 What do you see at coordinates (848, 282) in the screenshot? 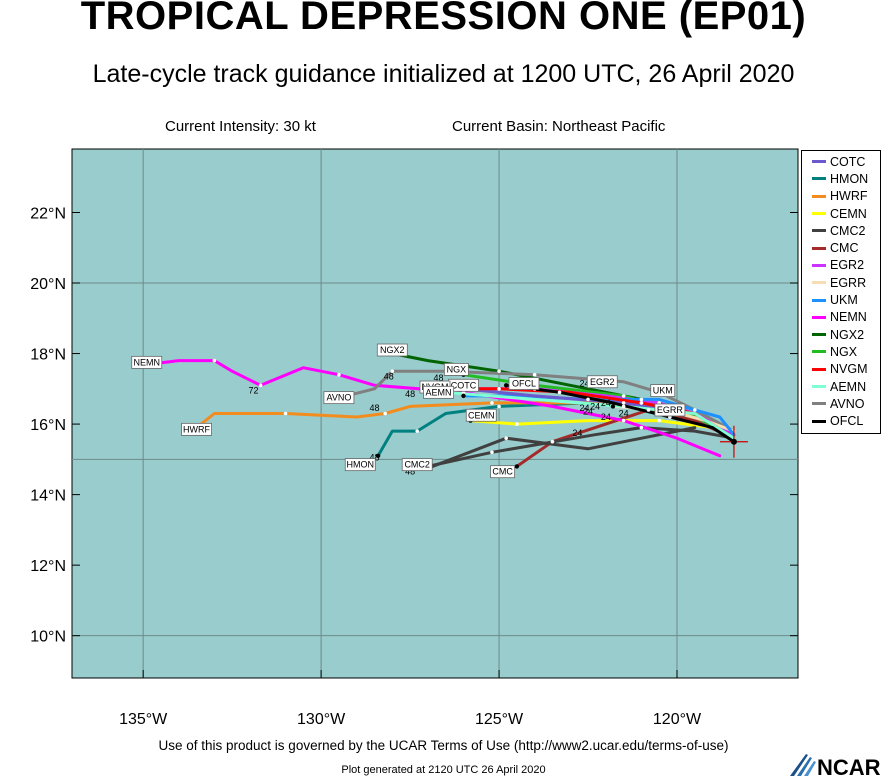
I see `legend-label: EGRR` at bounding box center [848, 282].